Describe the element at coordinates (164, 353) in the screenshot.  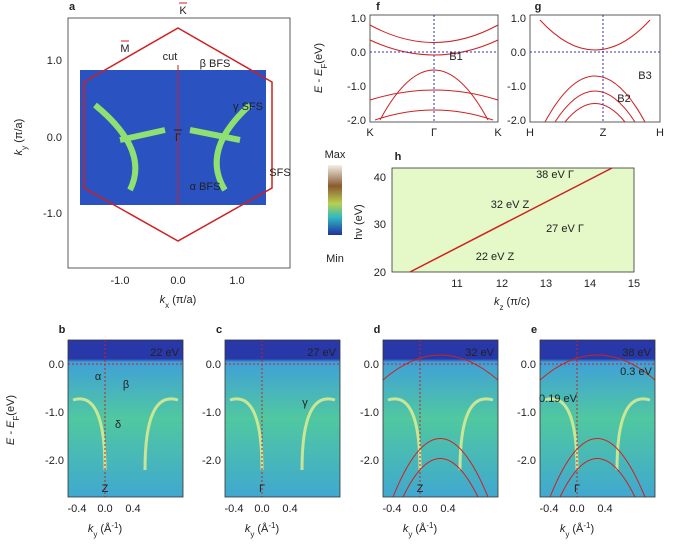
I see `label: 22 eV` at that location.